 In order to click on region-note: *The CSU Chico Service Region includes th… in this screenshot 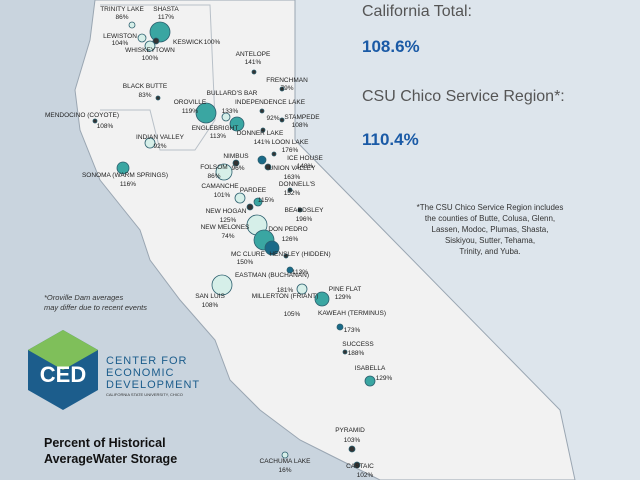, I will do `click(490, 229)`.